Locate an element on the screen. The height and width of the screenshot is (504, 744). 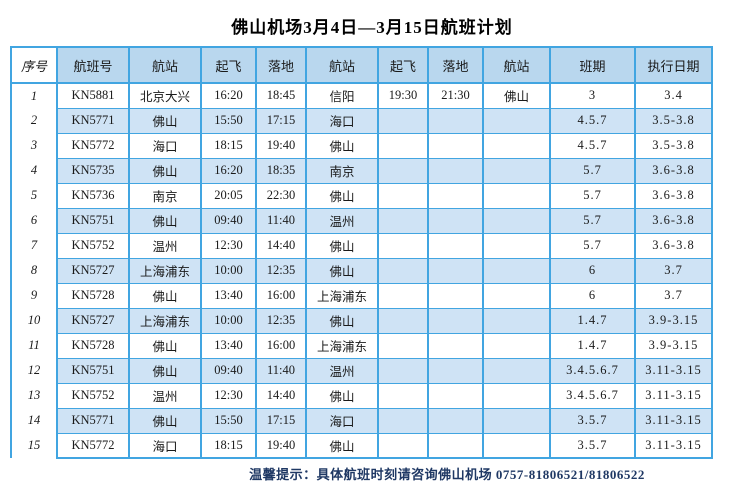
table-row: 9 KN5728 佛山 13:40 16:00 上海浦东 6 3.7 is located at coordinates (361, 295).